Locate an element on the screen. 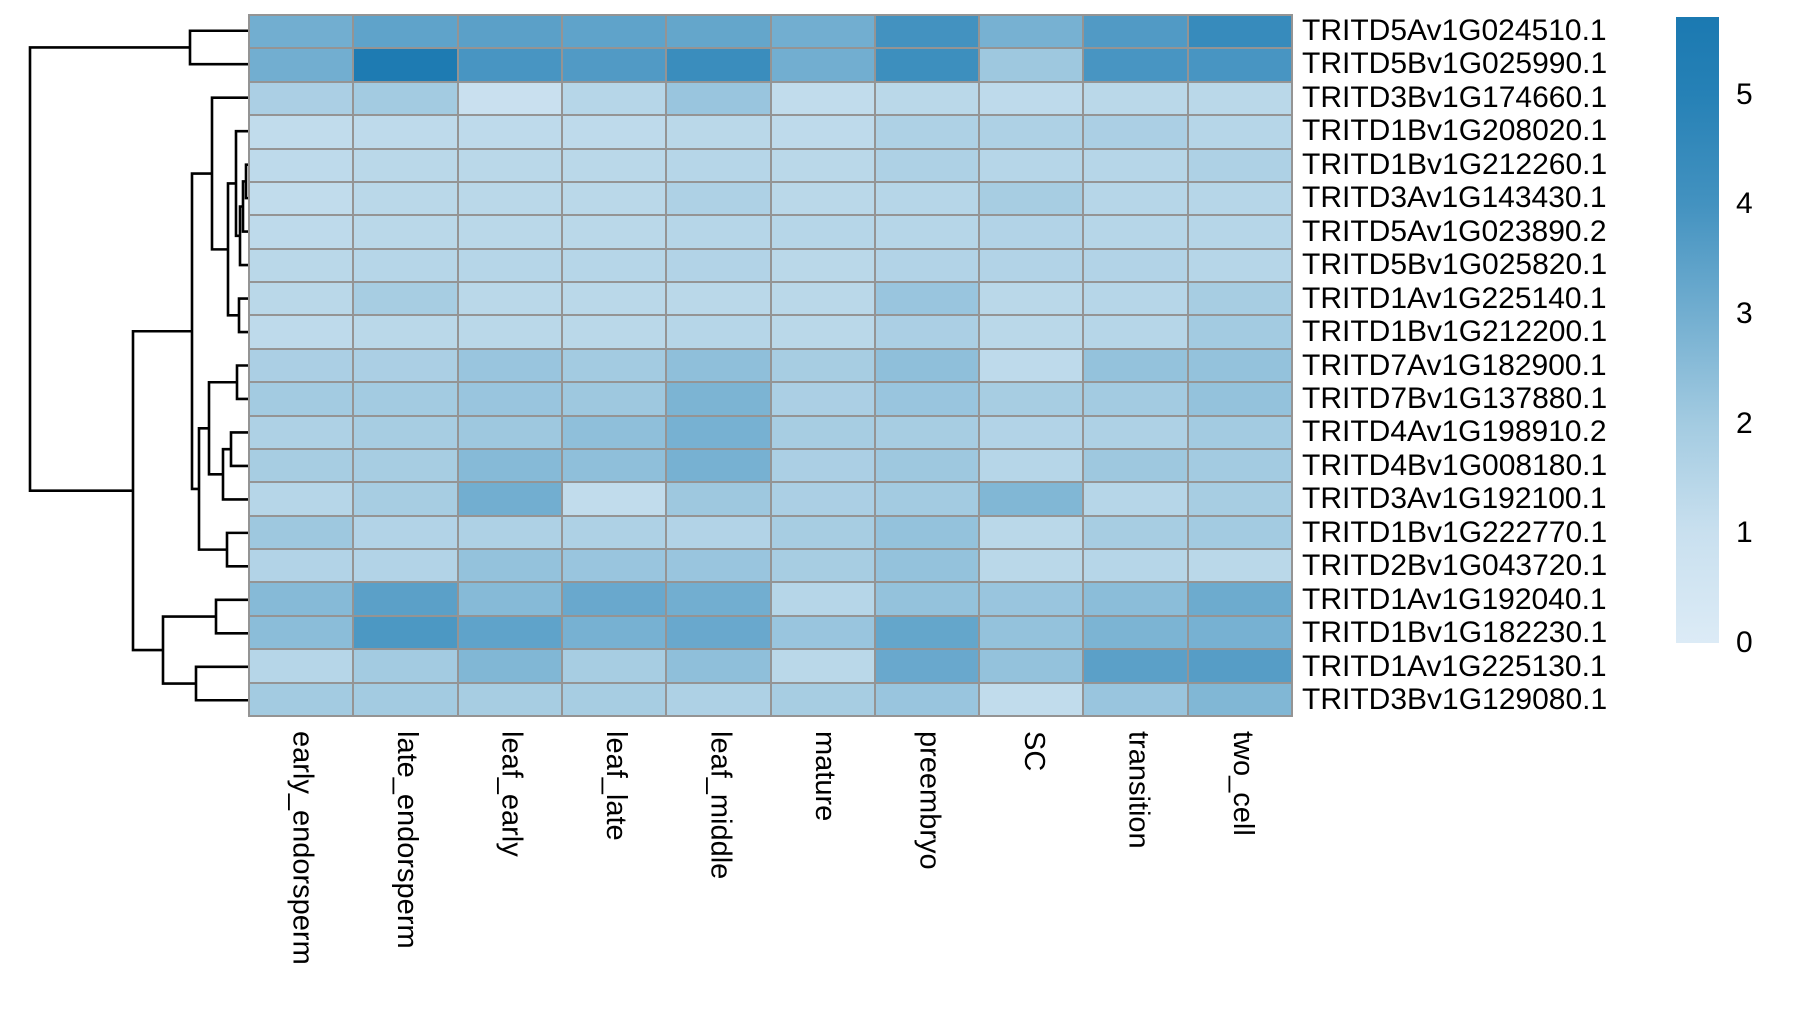 The height and width of the screenshot is (1032, 1795). column-label: late_endorsperm is located at coordinates (406, 840).